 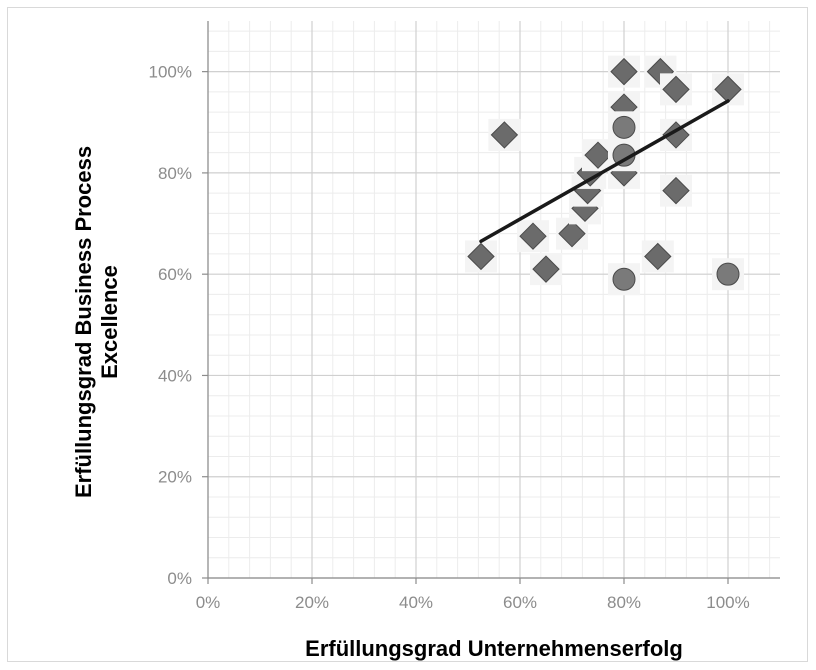 I want to click on y-axis-title-line1: Erfüllungsgrad Business Process, so click(x=83, y=322).